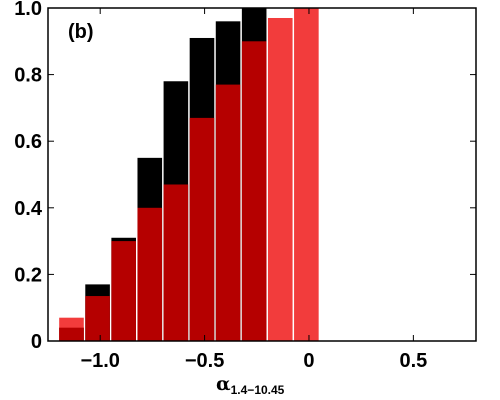 The width and height of the screenshot is (500, 400). Describe the element at coordinates (308, 361) in the screenshot. I see `x-tick-label-2: 0` at that location.